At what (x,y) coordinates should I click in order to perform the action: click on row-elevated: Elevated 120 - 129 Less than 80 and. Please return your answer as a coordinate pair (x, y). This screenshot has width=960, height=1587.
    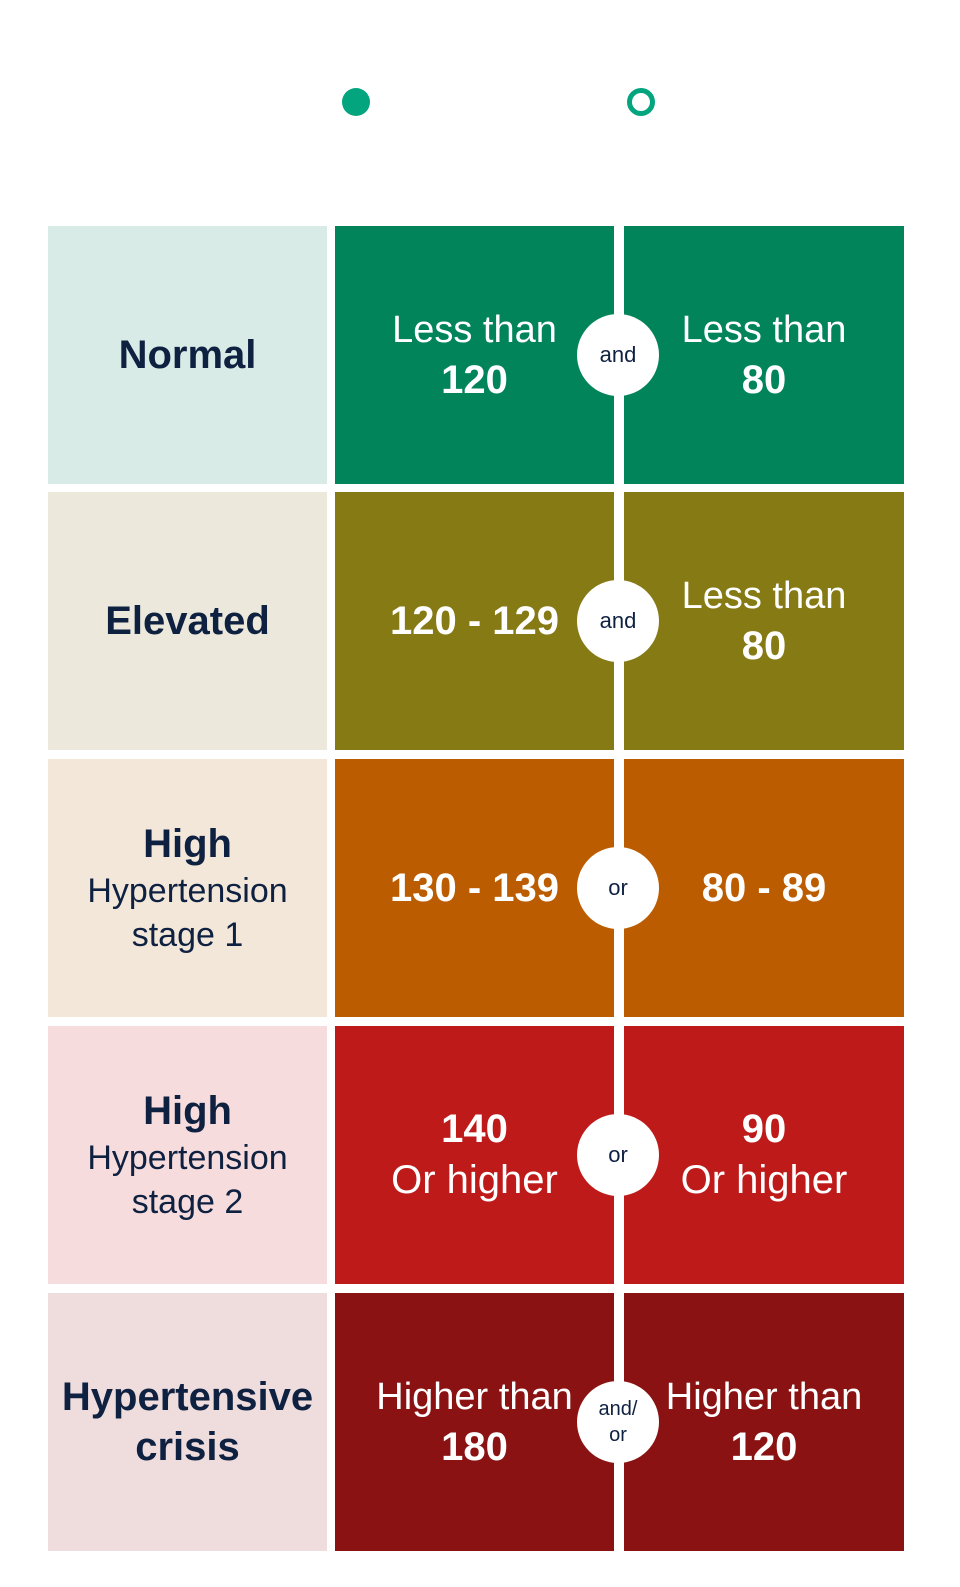
    Looking at the image, I should click on (476, 621).